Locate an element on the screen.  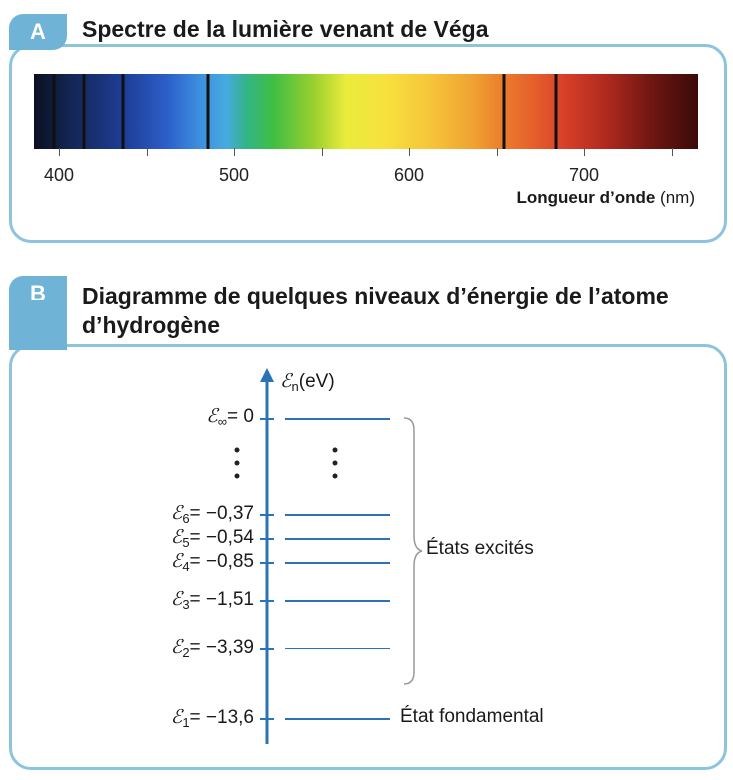
level-label-3: ℰ3= −1,51 is located at coordinates (212, 600).